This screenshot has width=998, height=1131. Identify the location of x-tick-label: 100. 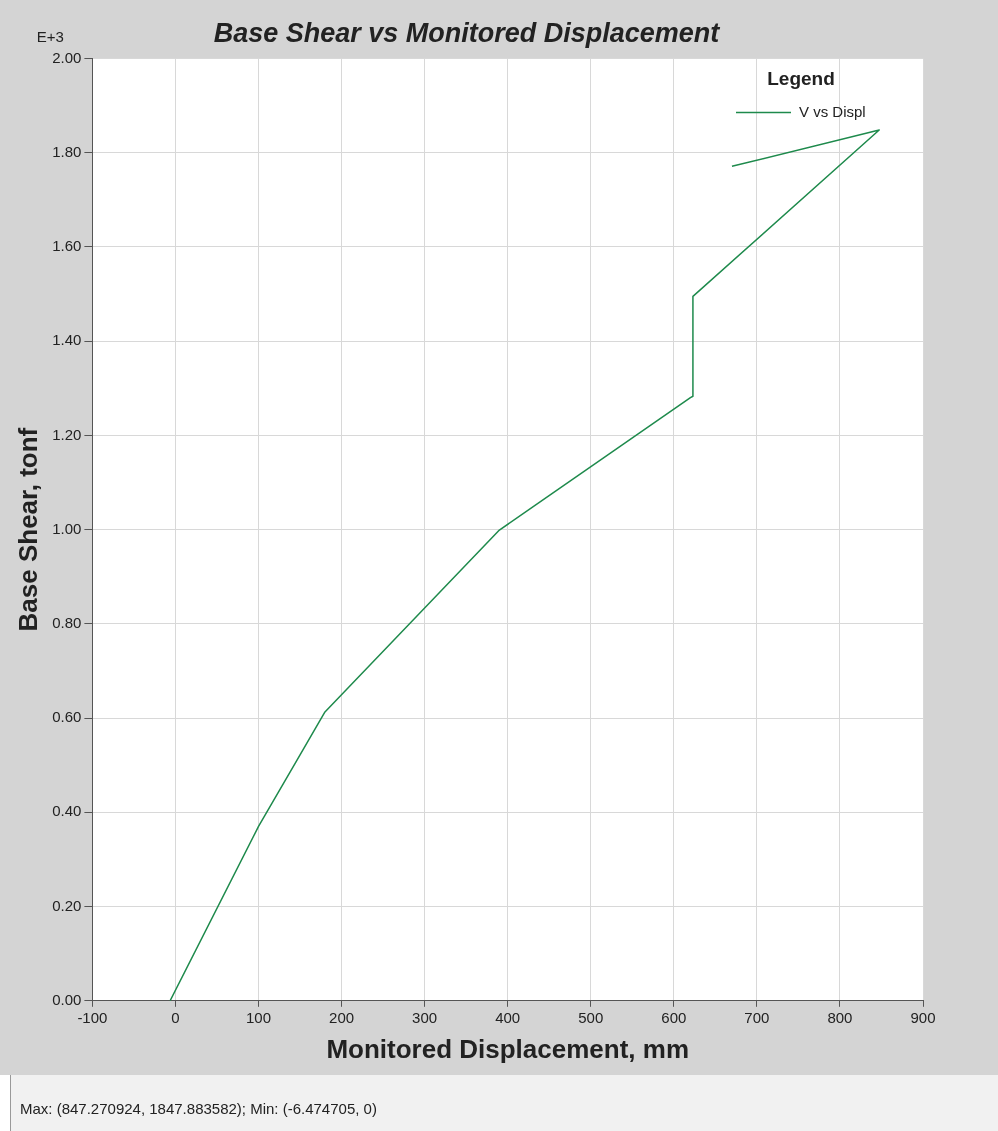
(259, 1017).